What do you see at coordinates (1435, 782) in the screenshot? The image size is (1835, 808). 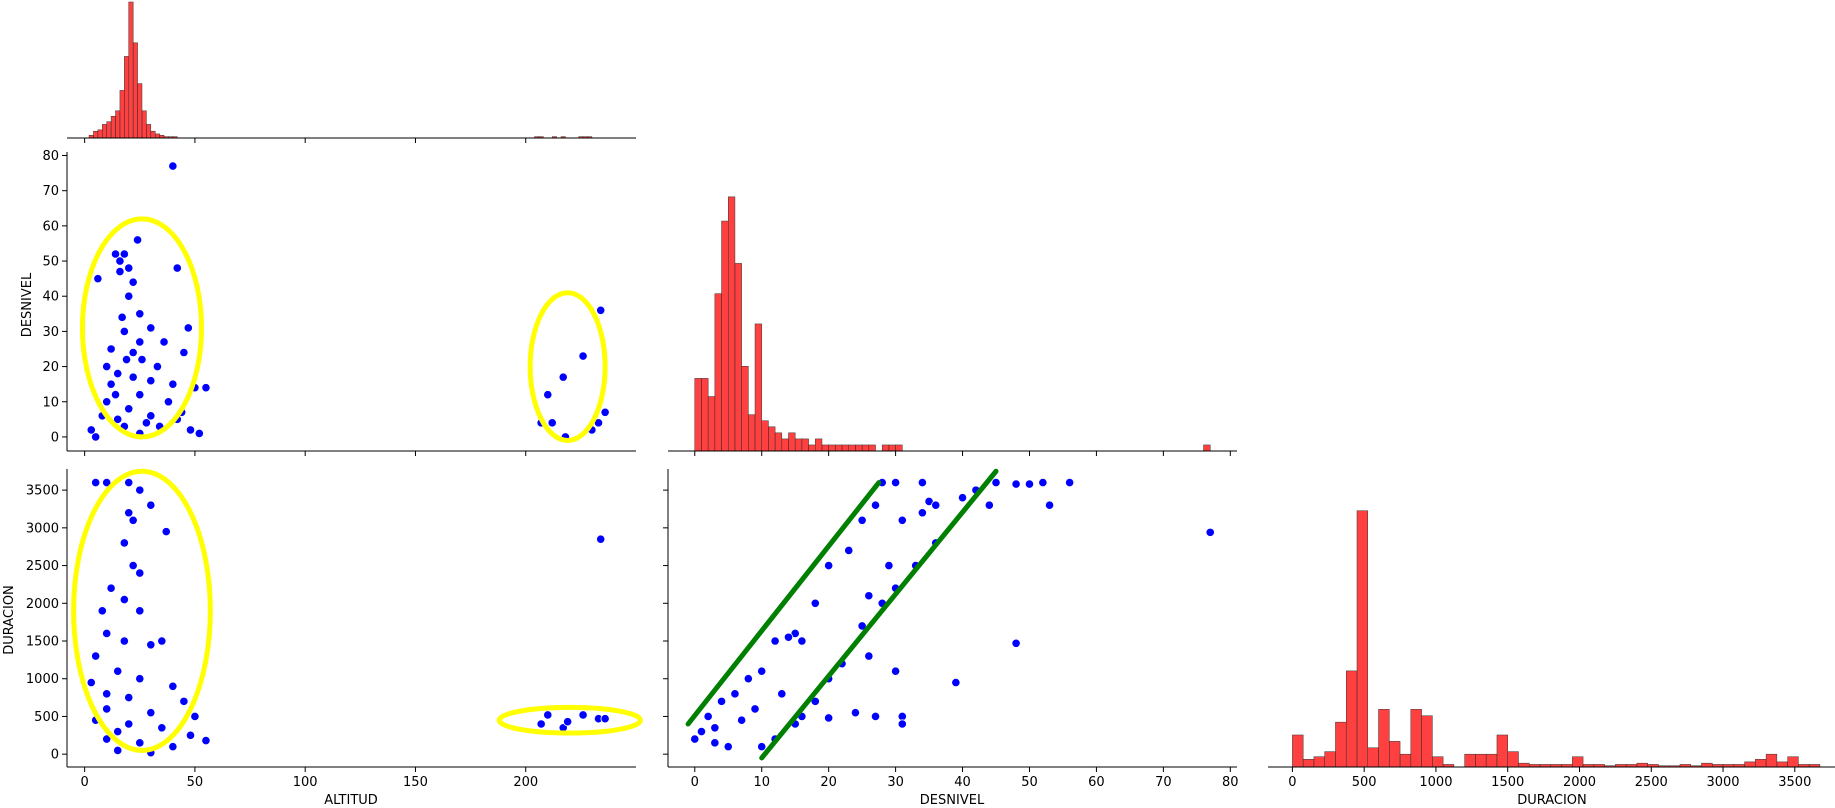 I see `x-tick-label: 1000` at bounding box center [1435, 782].